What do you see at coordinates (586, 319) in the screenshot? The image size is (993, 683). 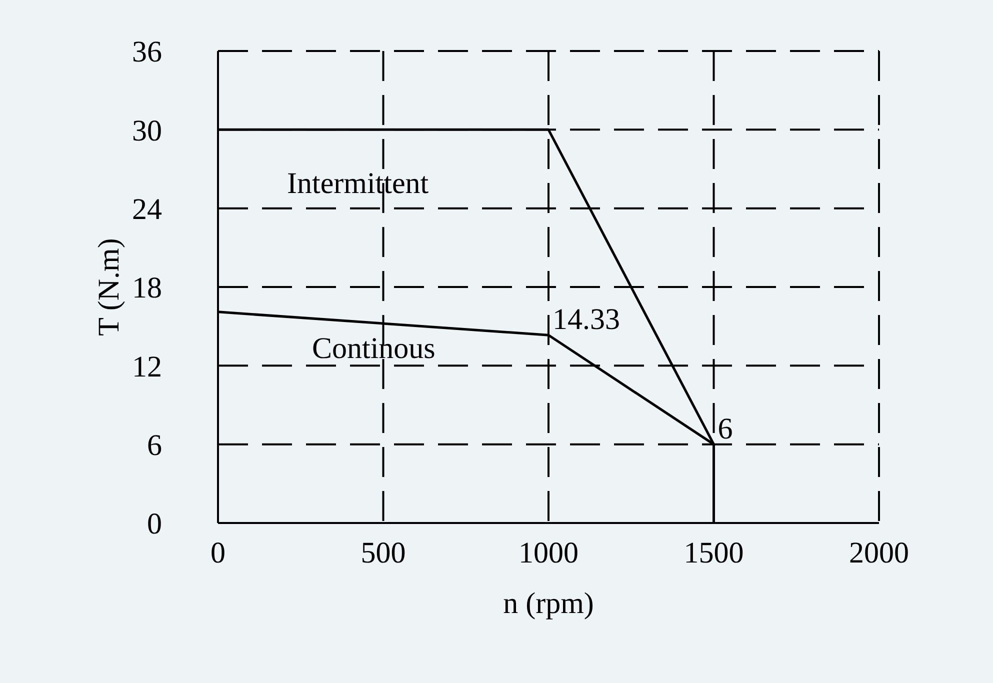 I see `annotation: 14.33` at bounding box center [586, 319].